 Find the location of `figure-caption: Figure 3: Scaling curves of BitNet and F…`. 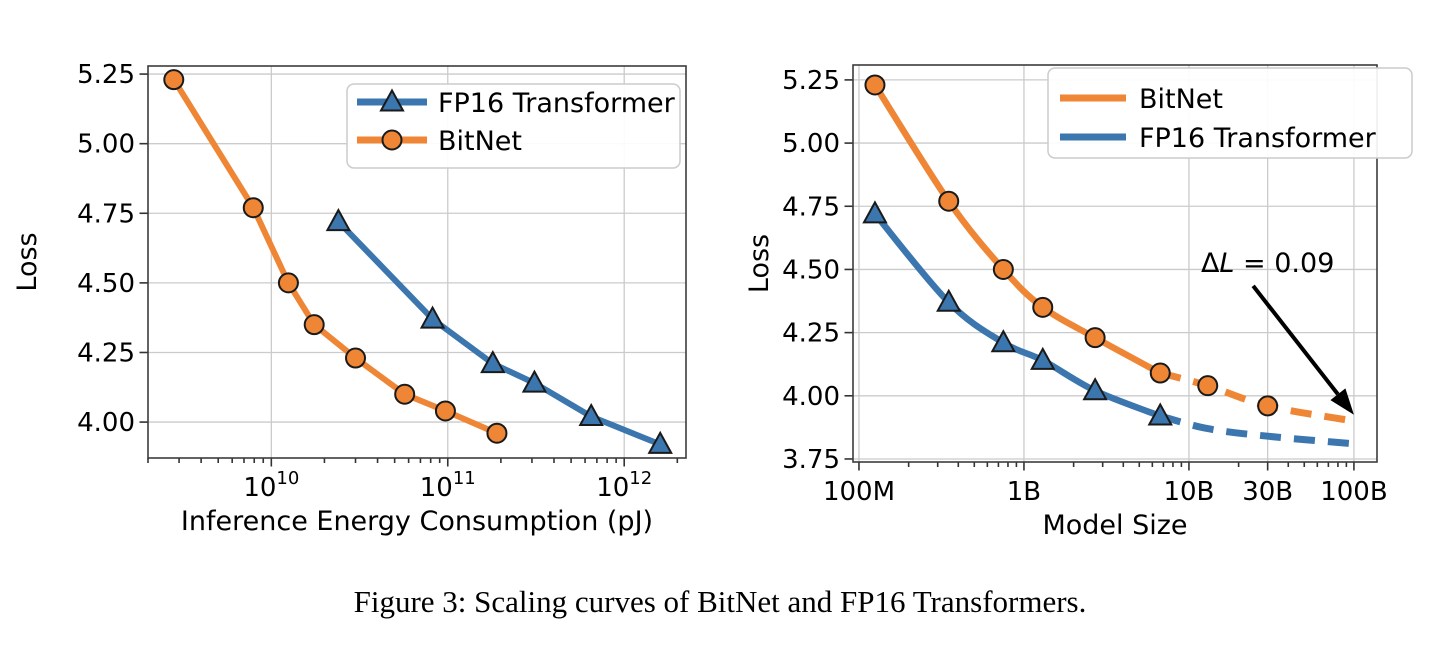

figure-caption: Figure 3: Scaling curves of BitNet and F… is located at coordinates (720, 601).